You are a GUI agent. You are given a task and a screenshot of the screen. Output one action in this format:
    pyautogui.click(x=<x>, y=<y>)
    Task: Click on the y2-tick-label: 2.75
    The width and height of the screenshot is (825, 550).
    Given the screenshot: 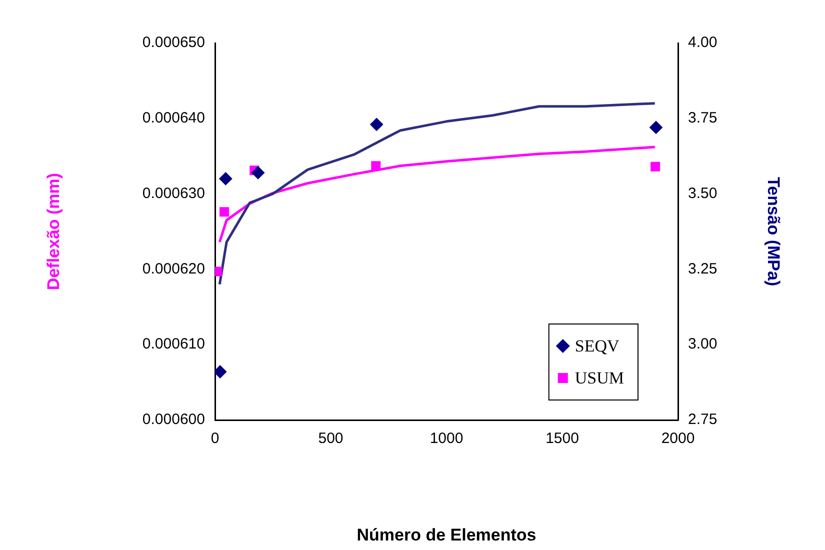 What is the action you would take?
    pyautogui.click(x=703, y=419)
    